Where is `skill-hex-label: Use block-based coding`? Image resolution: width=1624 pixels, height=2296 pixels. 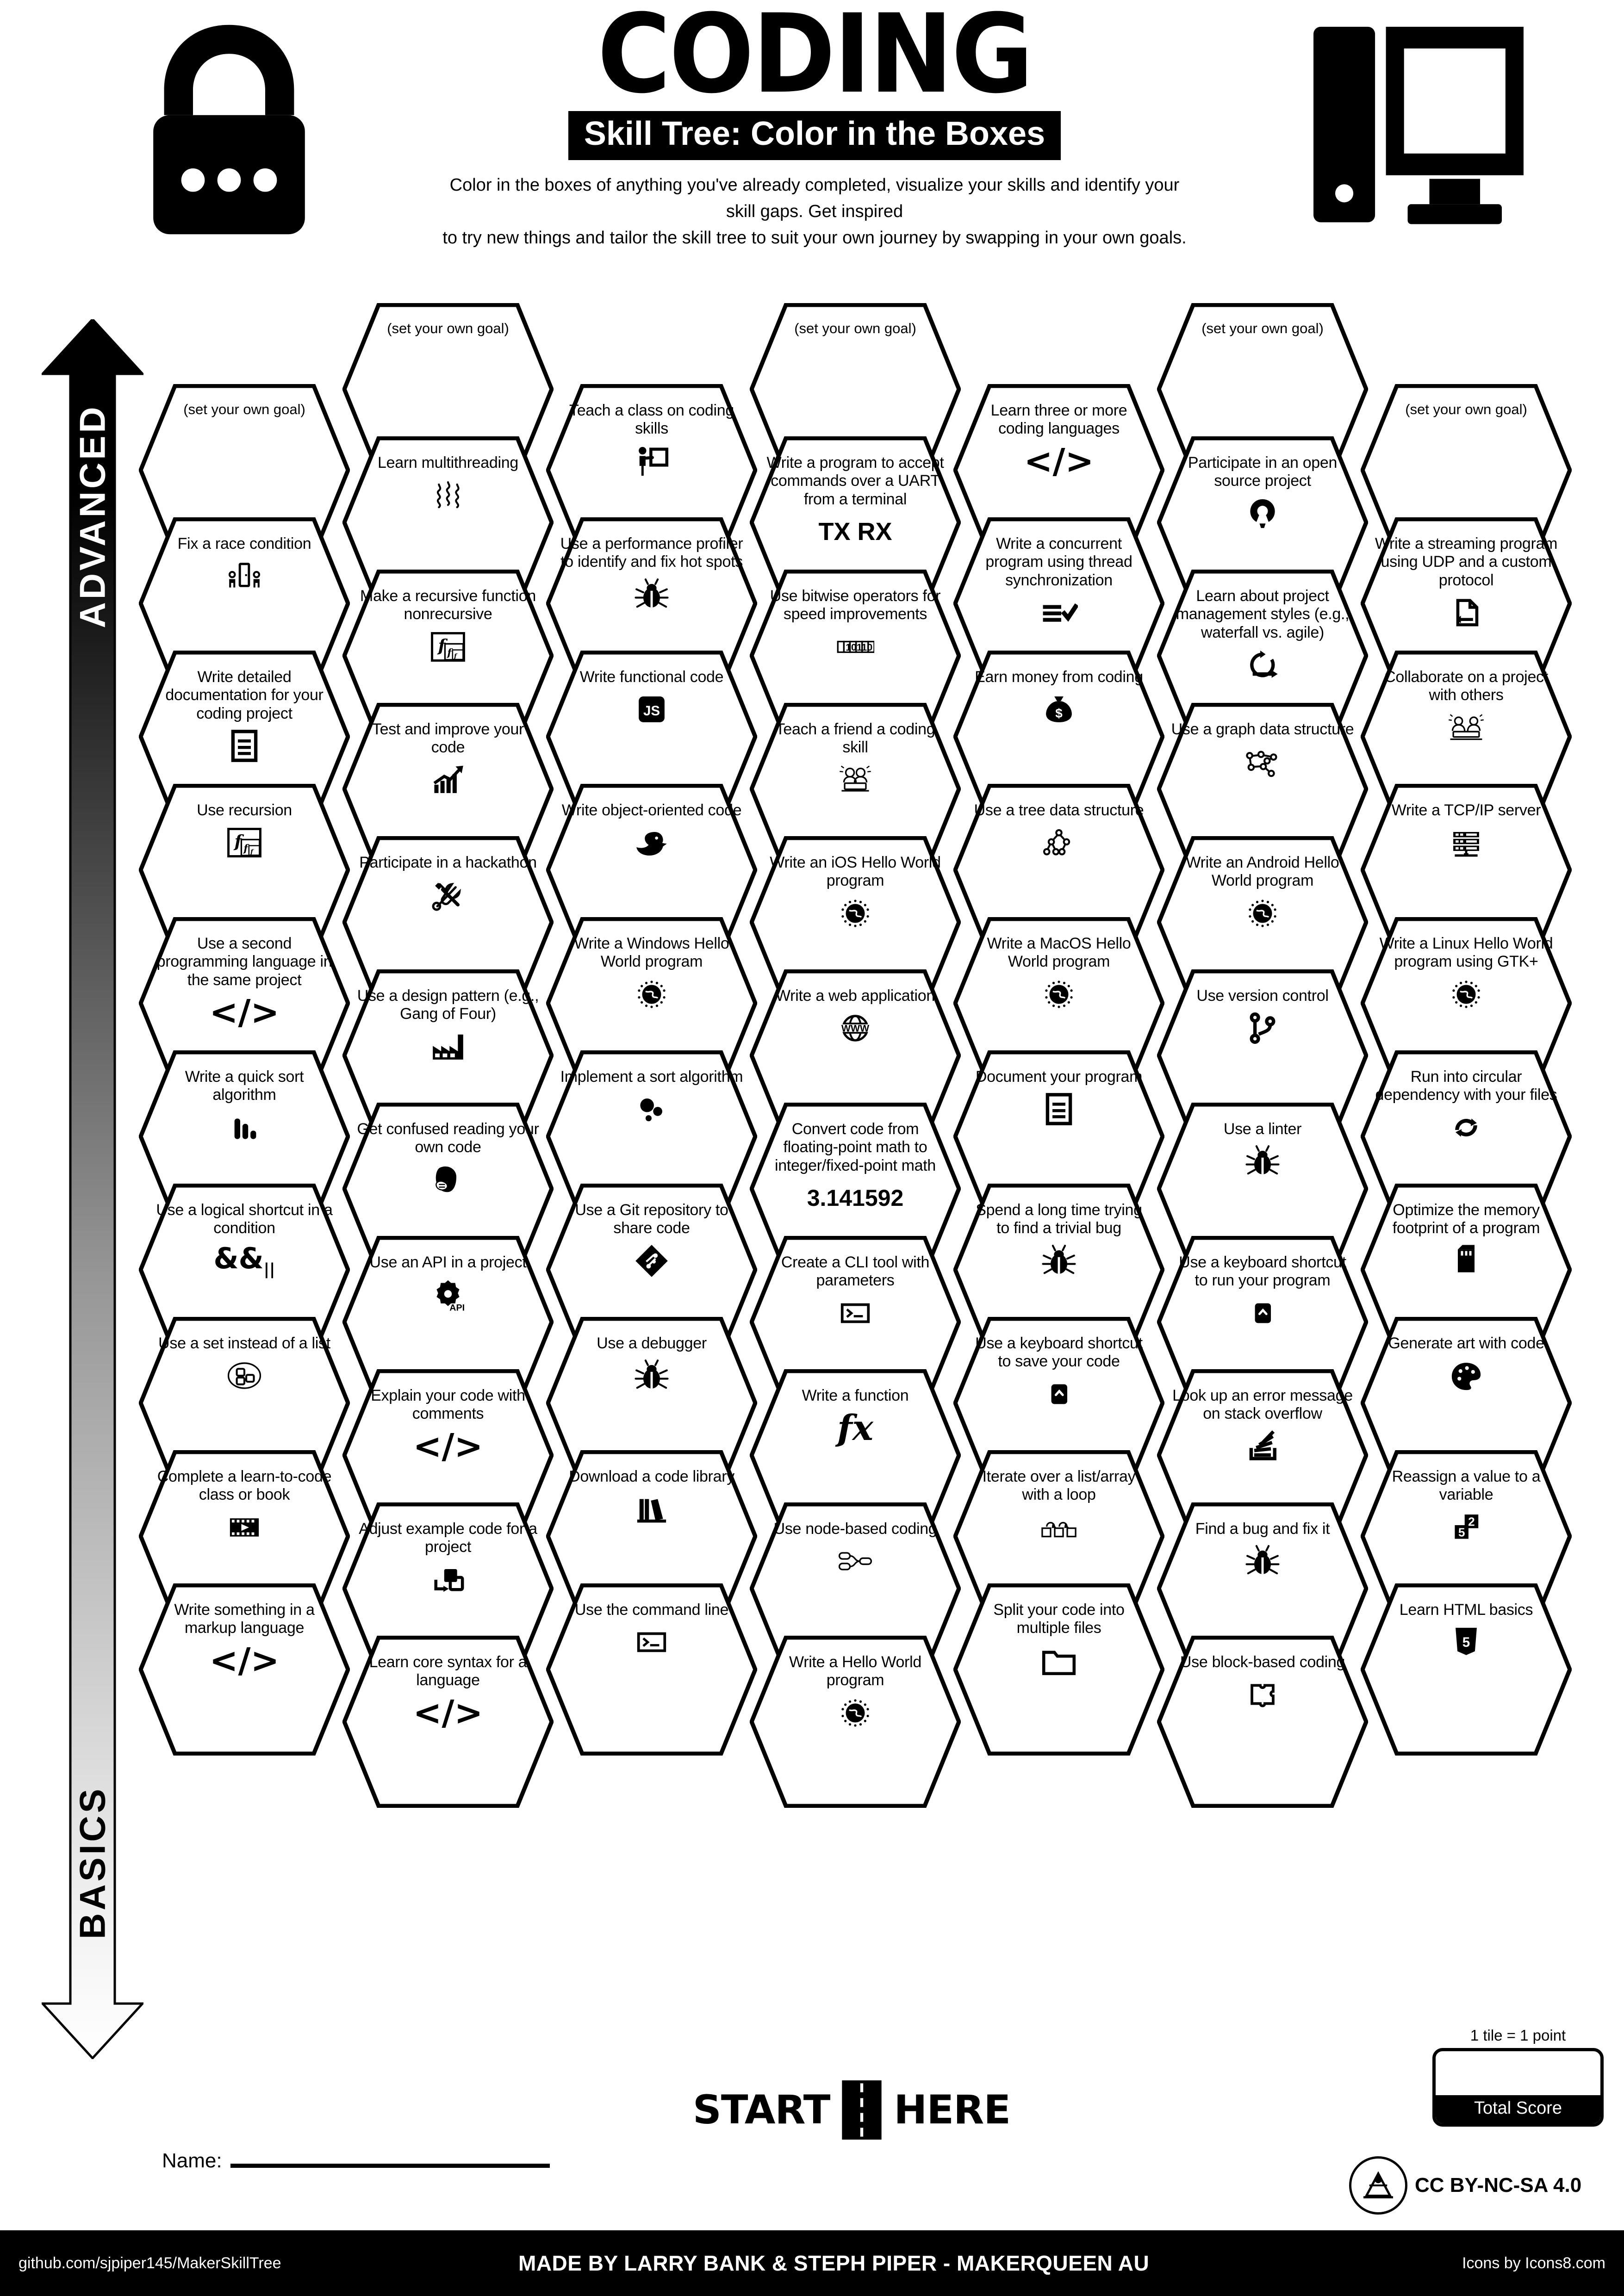 skill-hex-label: Use block-based coding is located at coordinates (1262, 1662).